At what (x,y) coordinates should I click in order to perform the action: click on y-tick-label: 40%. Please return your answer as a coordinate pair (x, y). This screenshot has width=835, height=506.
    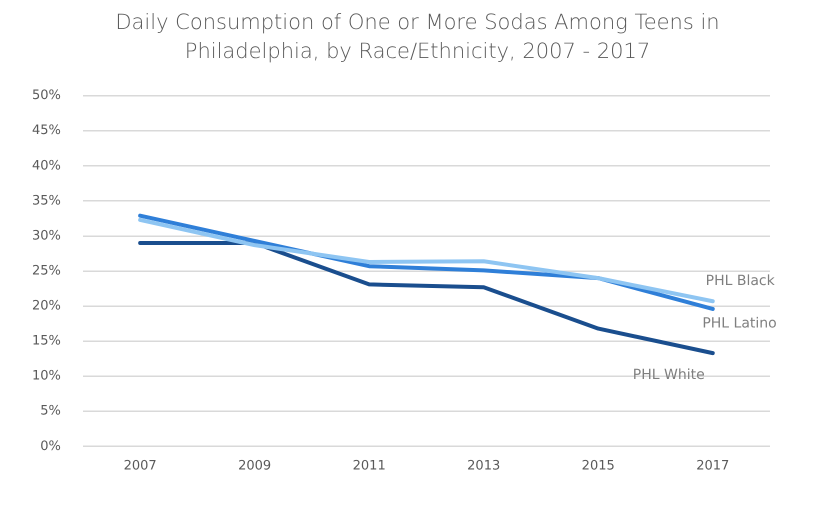
    Looking at the image, I should click on (46, 166).